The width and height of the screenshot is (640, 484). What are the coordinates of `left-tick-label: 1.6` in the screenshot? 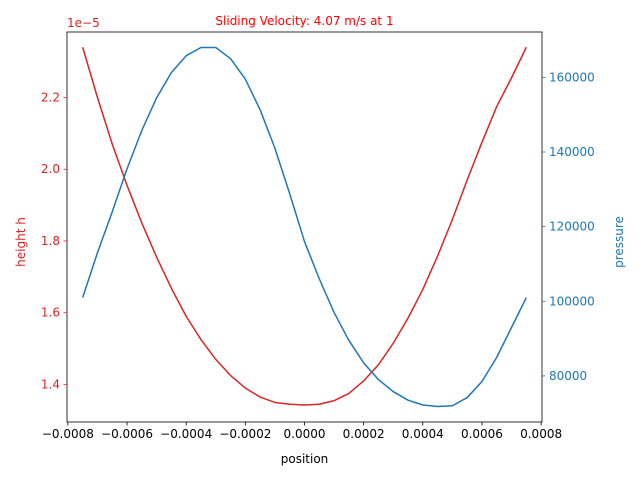 It's located at (50, 313).